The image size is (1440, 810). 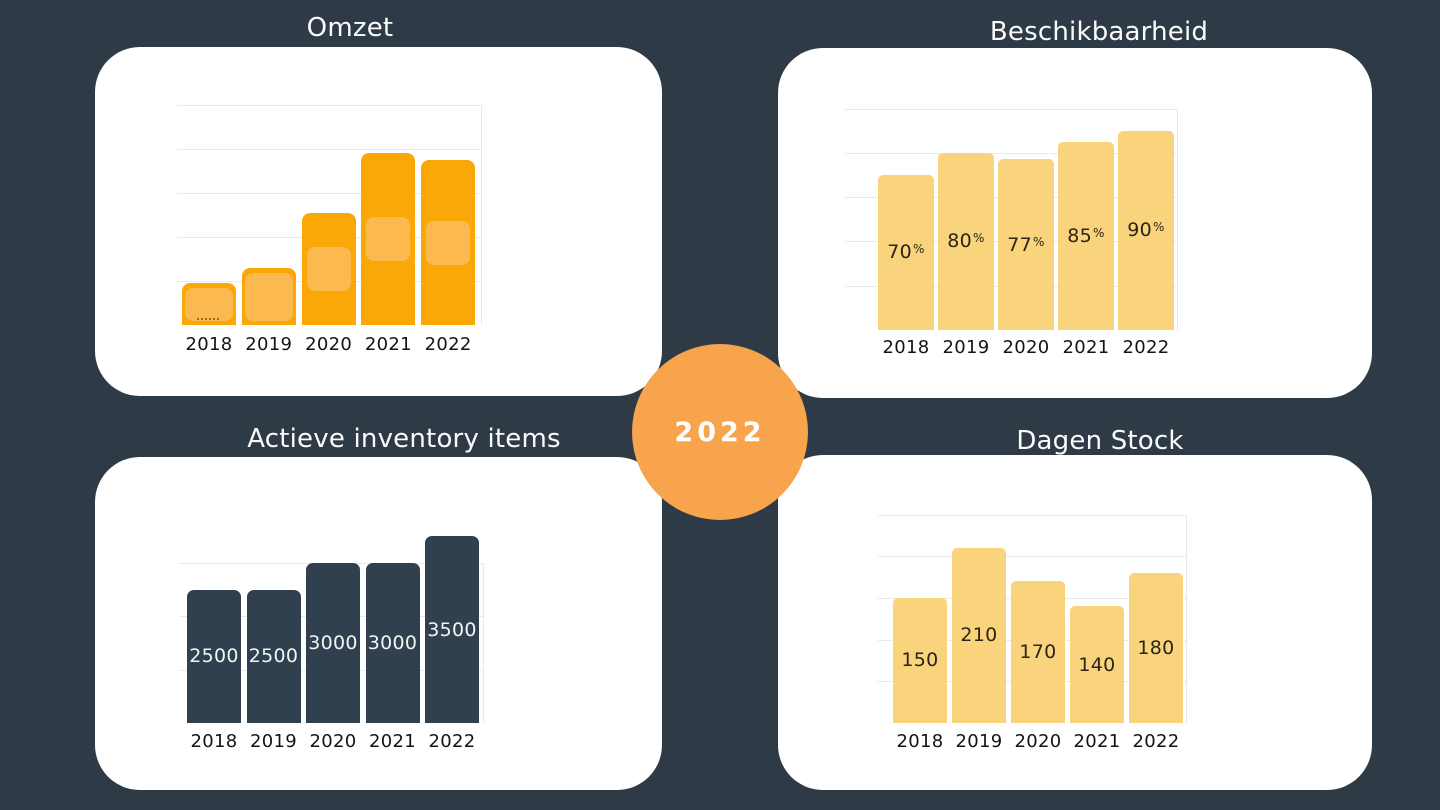 I want to click on beschikbaarheid-value-label-2018: 70%, so click(x=906, y=252).